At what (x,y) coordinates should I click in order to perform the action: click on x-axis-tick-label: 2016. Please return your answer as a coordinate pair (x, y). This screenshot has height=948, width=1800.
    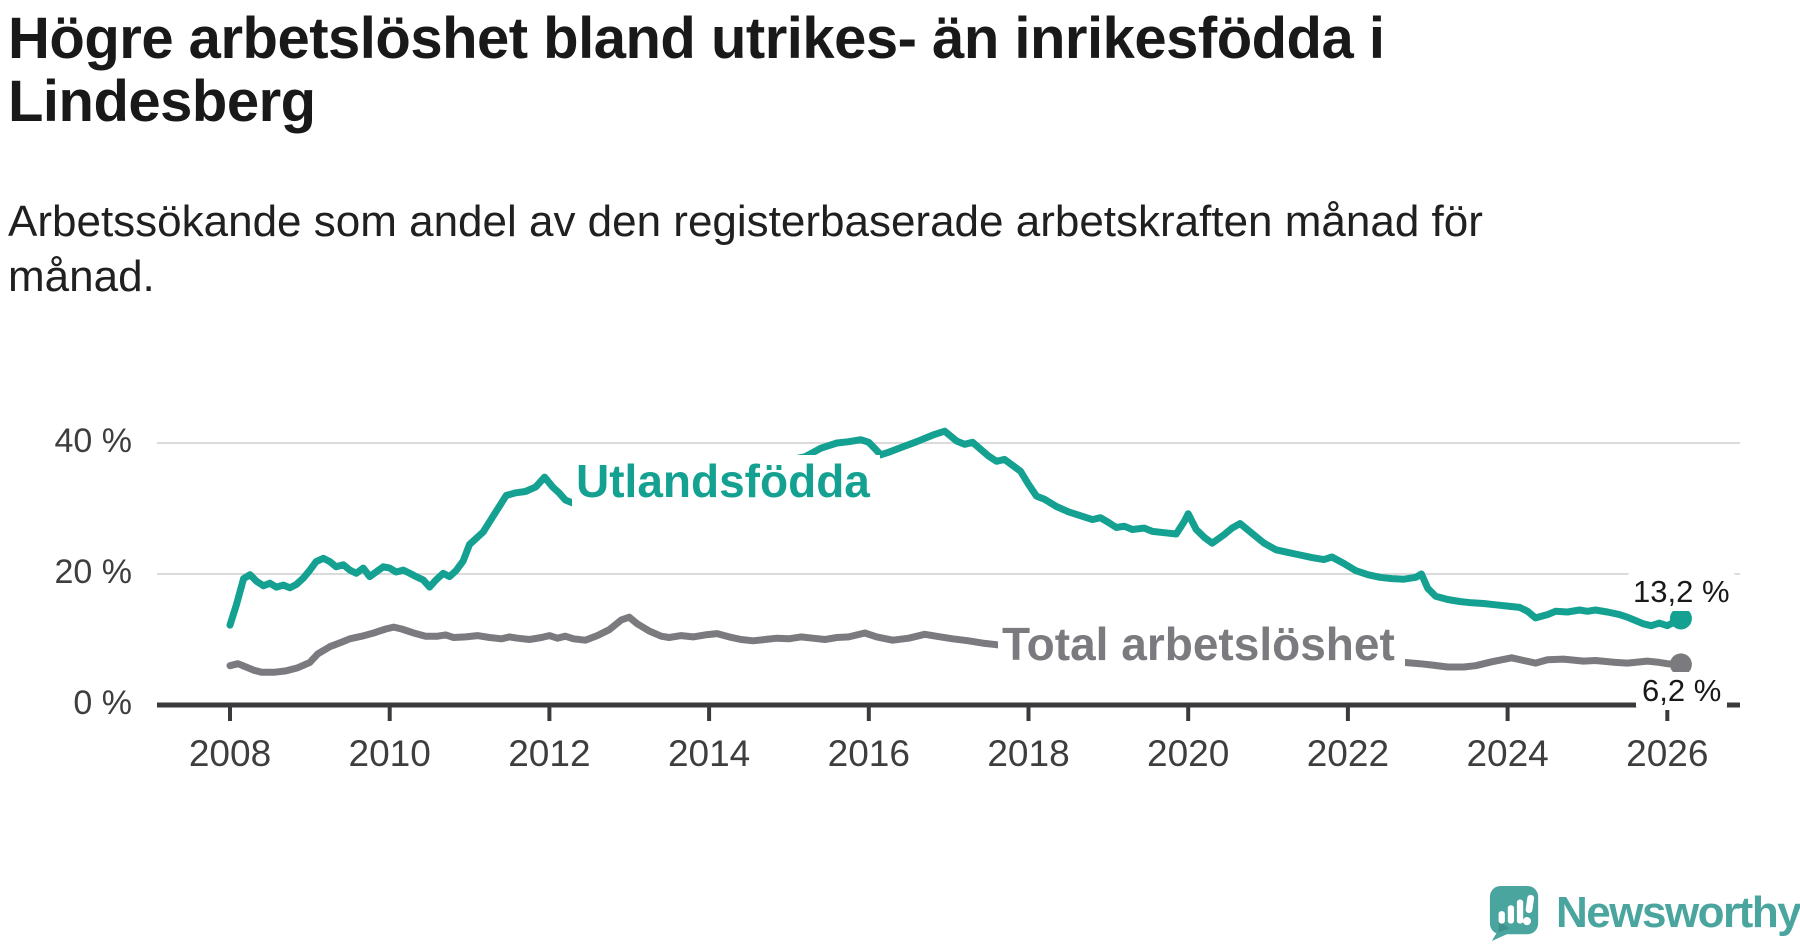
    Looking at the image, I should click on (868, 753).